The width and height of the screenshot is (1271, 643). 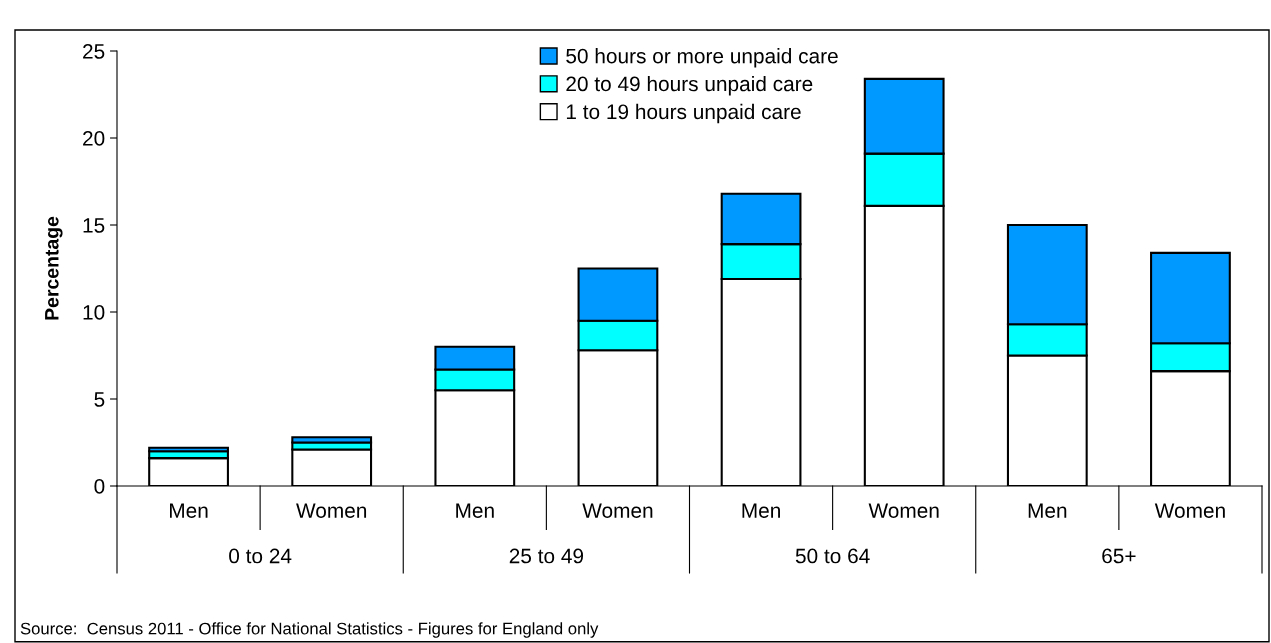 I want to click on y-tick-label: 25, so click(x=94, y=51).